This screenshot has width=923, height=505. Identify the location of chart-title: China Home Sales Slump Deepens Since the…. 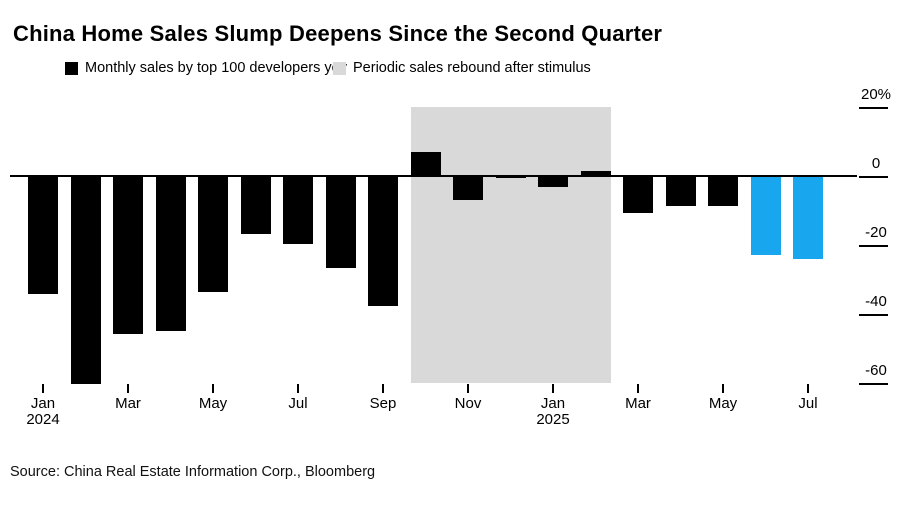
(338, 33).